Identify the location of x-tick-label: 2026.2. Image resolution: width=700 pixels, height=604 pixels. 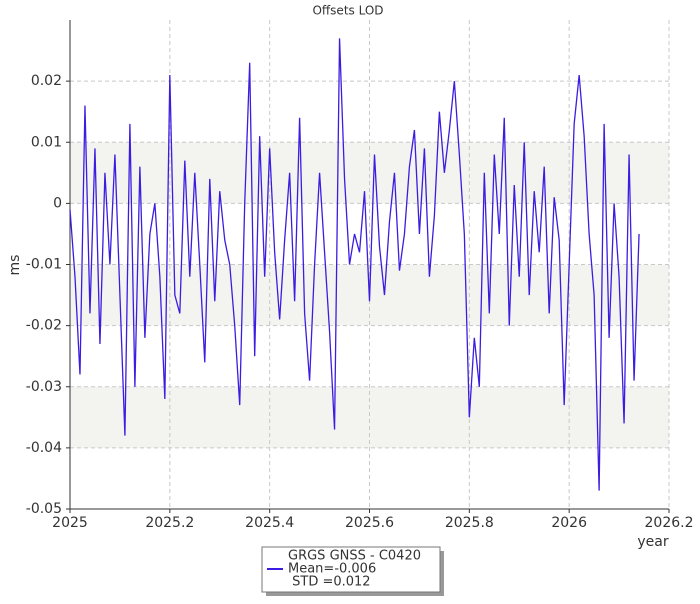
(669, 523).